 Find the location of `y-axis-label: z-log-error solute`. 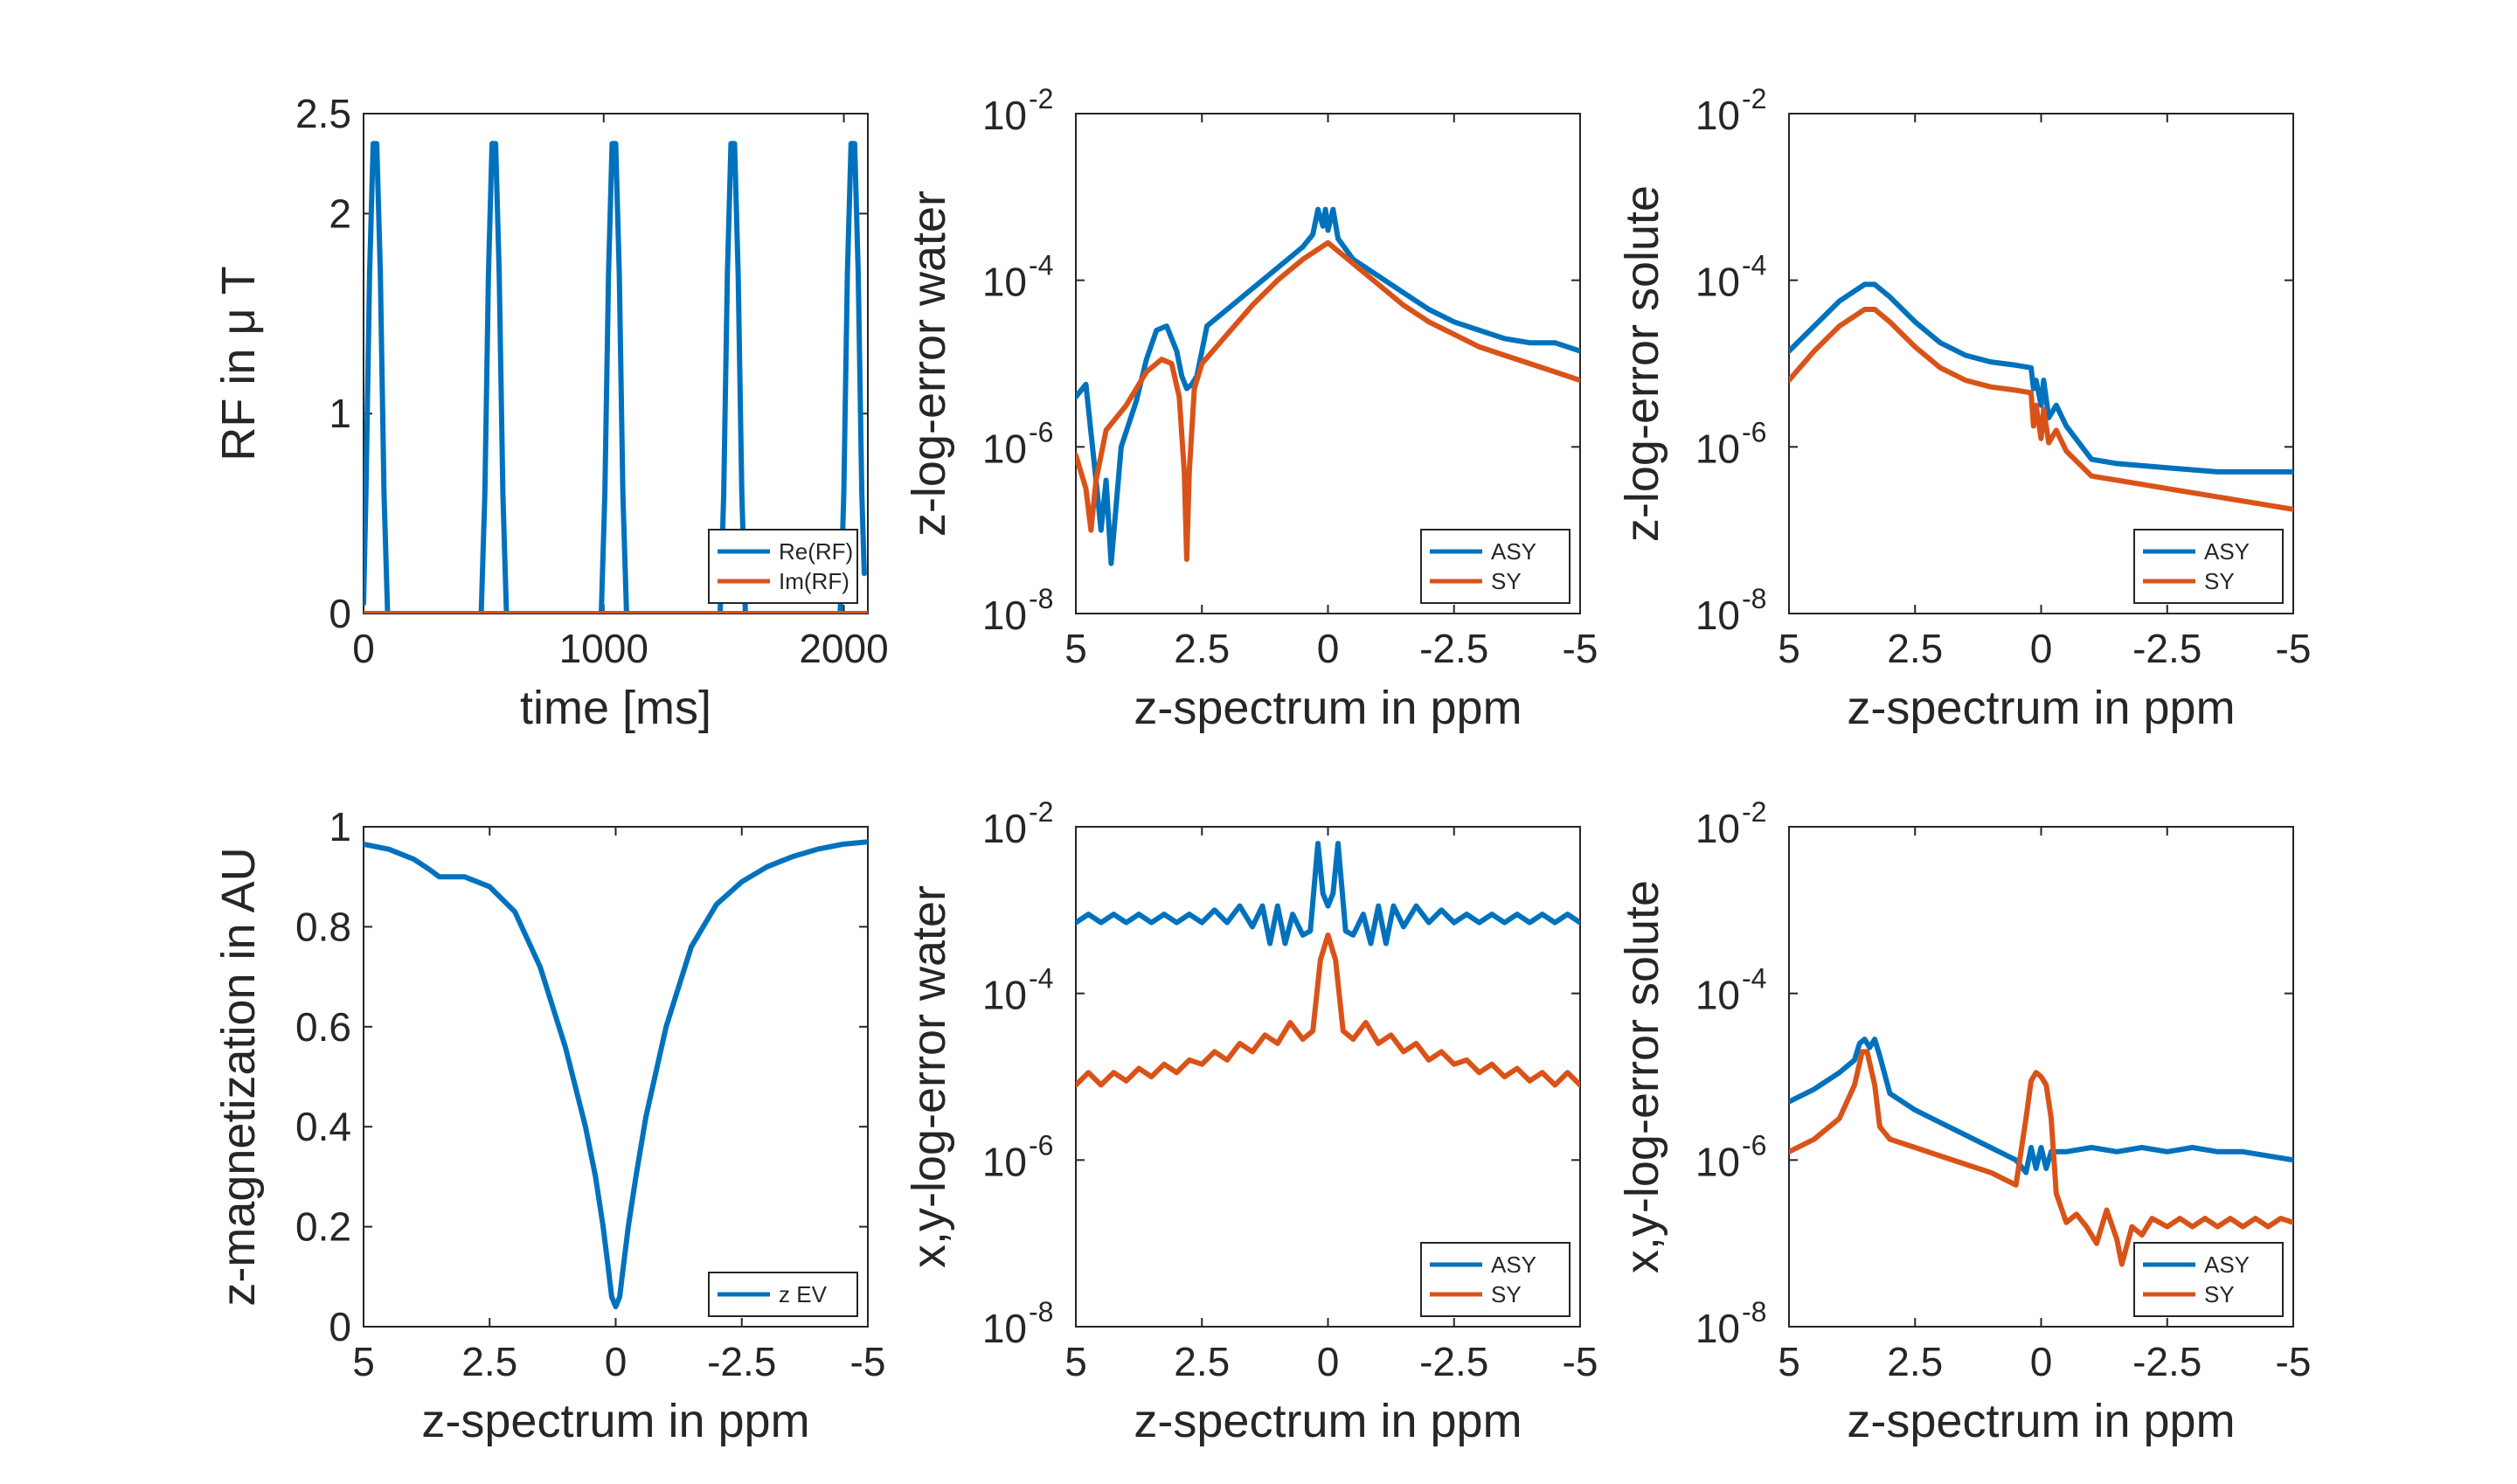

y-axis-label: z-log-error solute is located at coordinates (1642, 363).